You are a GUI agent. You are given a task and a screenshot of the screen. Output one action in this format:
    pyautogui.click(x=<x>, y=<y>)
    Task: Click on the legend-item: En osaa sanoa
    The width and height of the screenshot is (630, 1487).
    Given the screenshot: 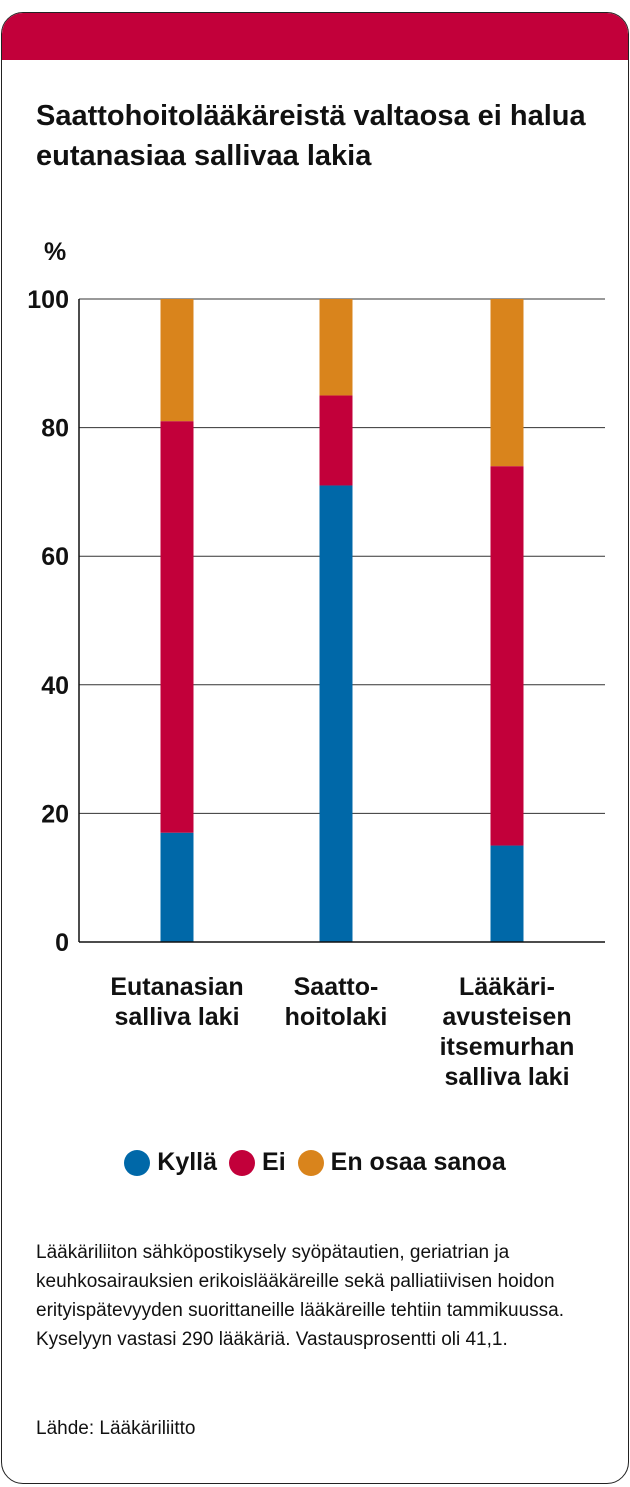 What is the action you would take?
    pyautogui.click(x=401, y=1162)
    